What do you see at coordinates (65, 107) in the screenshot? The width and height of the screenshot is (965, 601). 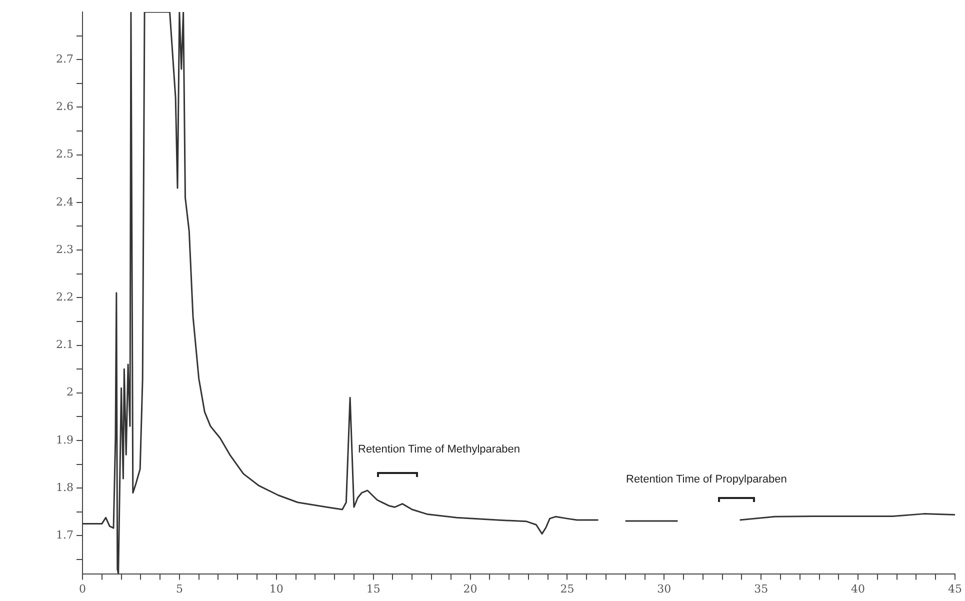 I see `y-tick-label: 2.6` at bounding box center [65, 107].